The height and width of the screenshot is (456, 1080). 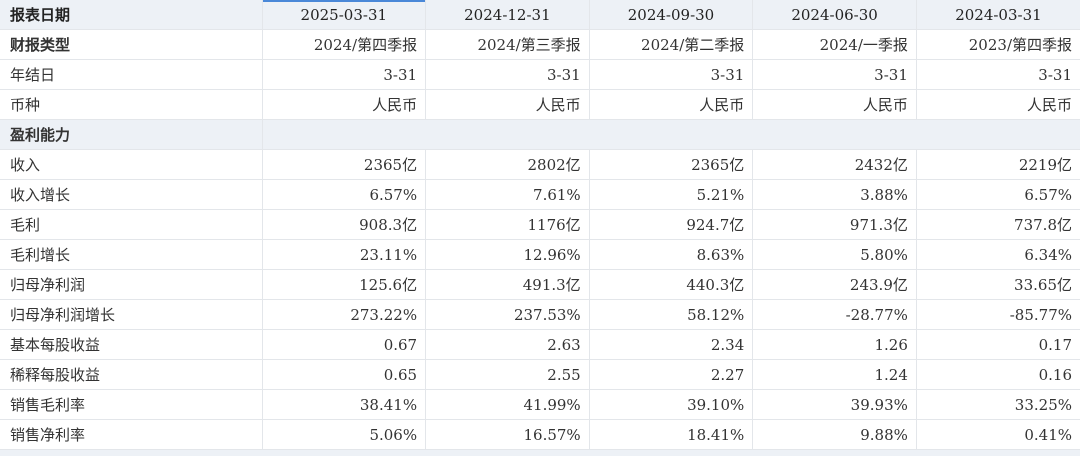 I want to click on cell-value: 2802亿, so click(x=508, y=165).